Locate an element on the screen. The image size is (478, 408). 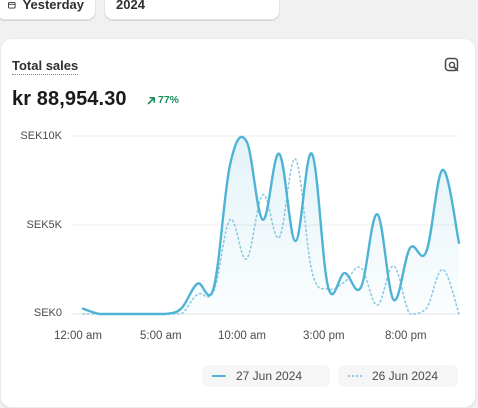
y-tick-label: SEK0 is located at coordinates (47, 313).